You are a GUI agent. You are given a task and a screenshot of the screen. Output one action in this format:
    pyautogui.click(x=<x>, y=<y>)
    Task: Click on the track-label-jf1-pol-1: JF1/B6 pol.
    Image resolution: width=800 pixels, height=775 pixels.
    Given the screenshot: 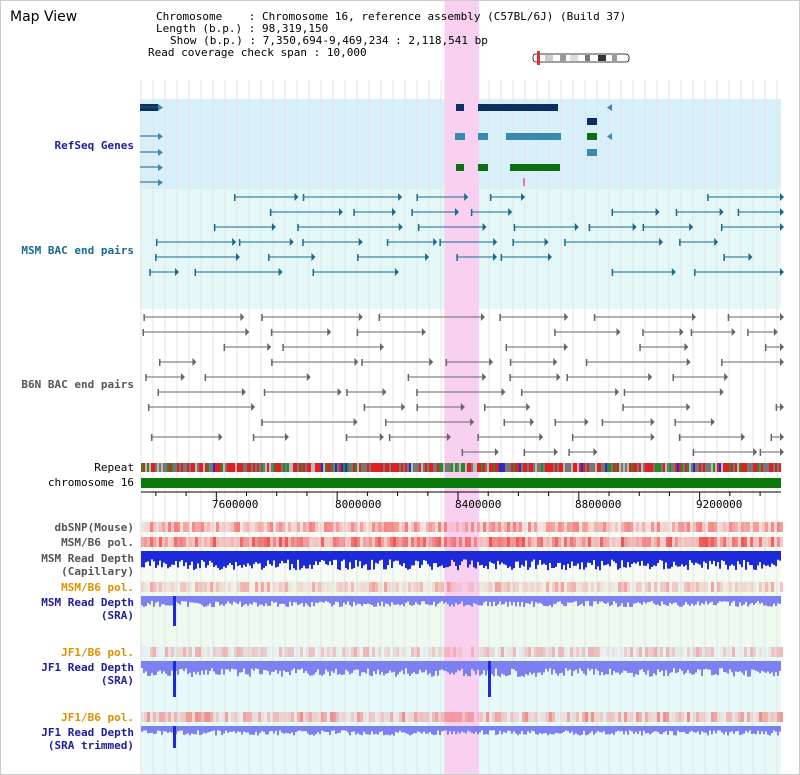 What is the action you would take?
    pyautogui.click(x=97, y=652)
    